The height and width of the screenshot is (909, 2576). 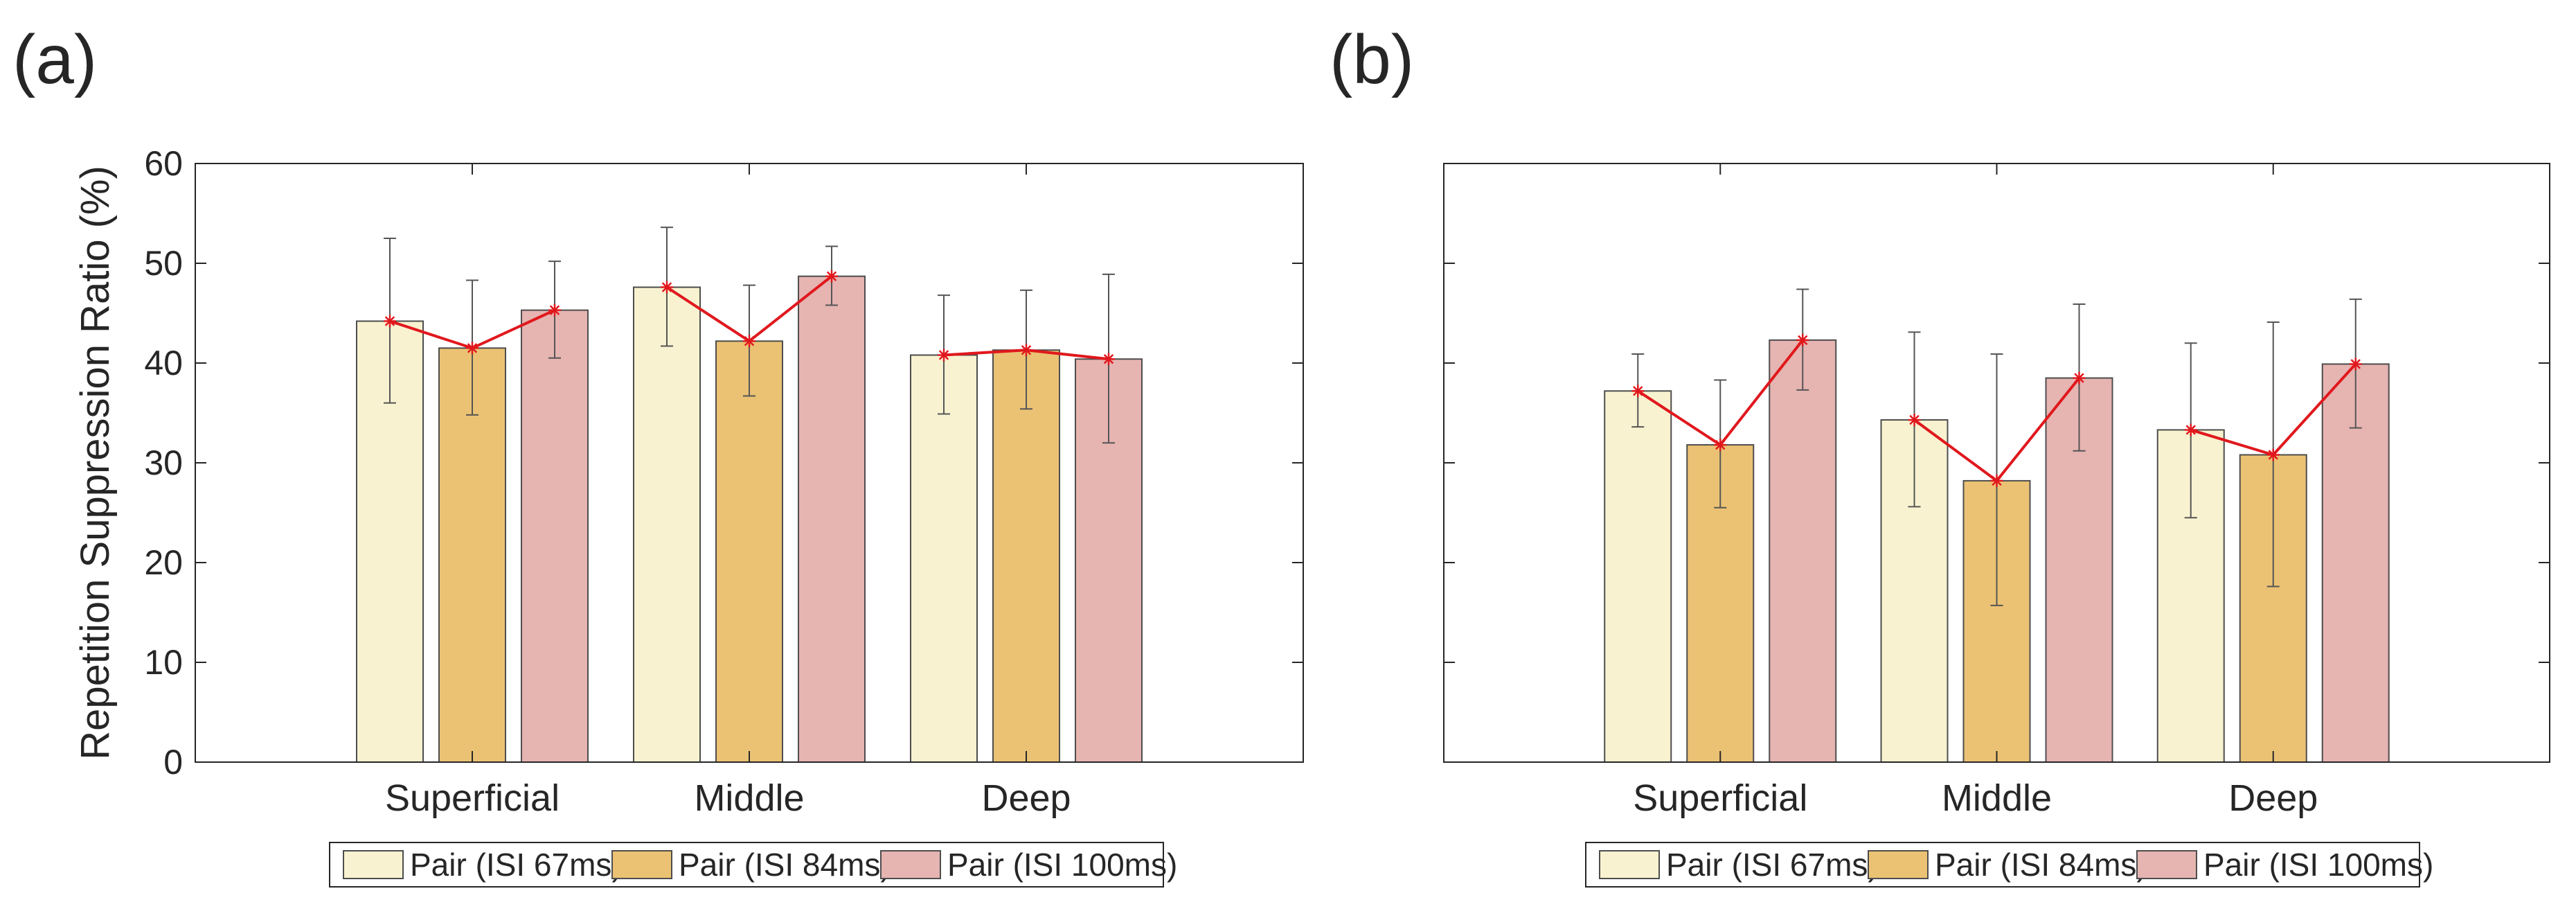 What do you see at coordinates (173, 762) in the screenshot?
I see `y-tick-label: 0` at bounding box center [173, 762].